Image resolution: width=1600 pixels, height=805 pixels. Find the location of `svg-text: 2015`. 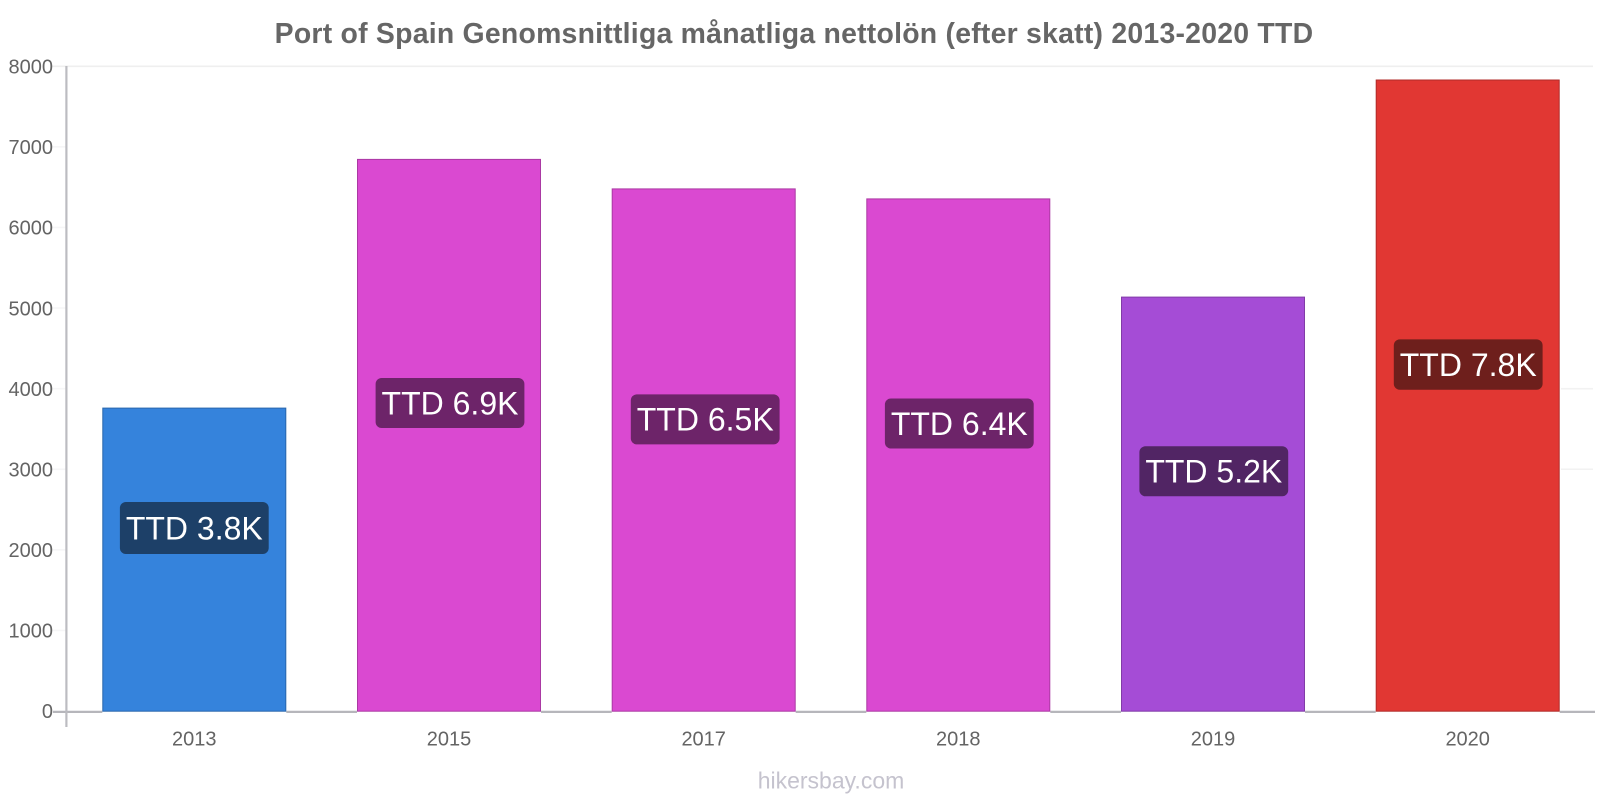

svg-text: 2015 is located at coordinates (449, 740).